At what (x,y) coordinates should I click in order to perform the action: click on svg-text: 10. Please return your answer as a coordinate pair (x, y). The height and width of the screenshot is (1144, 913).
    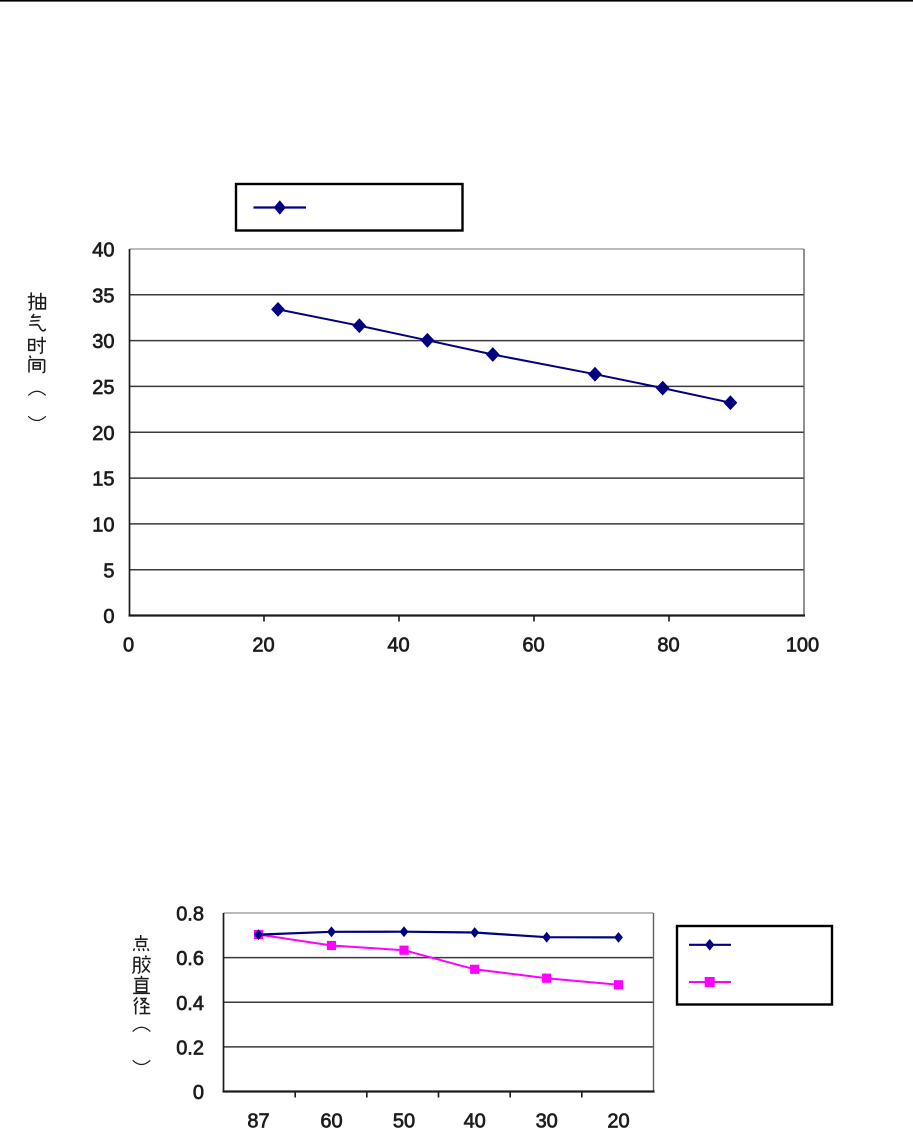
    Looking at the image, I should click on (103, 526).